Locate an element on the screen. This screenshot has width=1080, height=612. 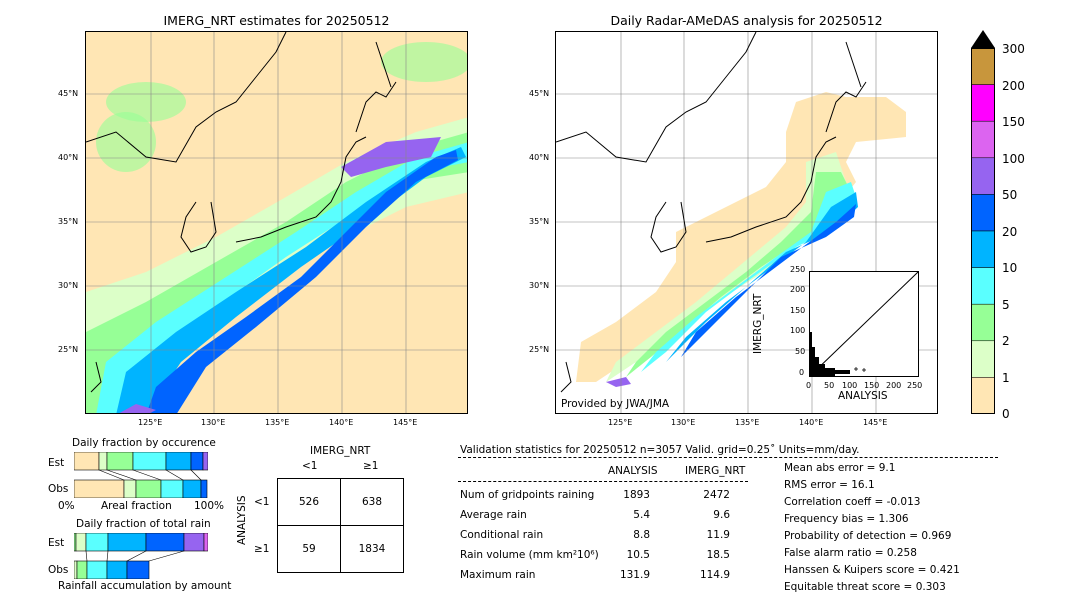
left-lon-tick: 145°E is located at coordinates (405, 422).